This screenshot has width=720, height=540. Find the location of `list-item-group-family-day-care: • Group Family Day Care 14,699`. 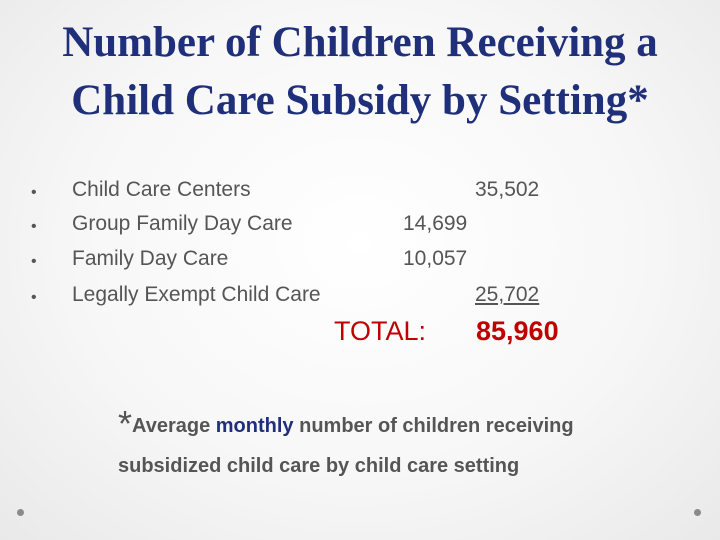

list-item-group-family-day-care: • Group Family Day Care 14,699 is located at coordinates (360, 230).